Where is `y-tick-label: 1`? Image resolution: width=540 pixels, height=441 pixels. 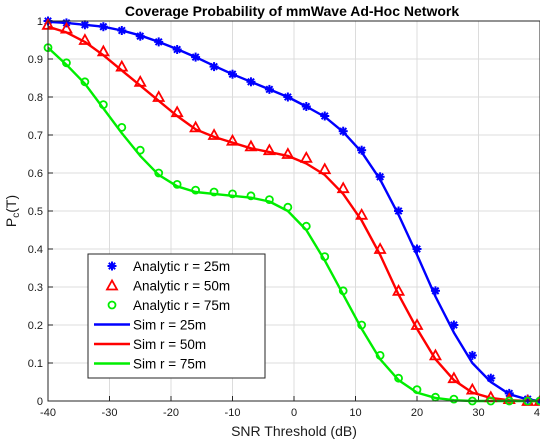
y-tick-label: 1 is located at coordinates (40, 22).